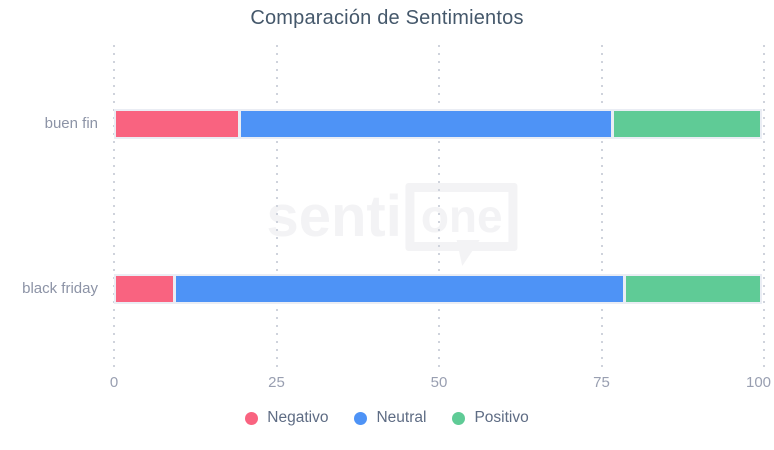 This screenshot has width=774, height=450. What do you see at coordinates (693, 289) in the screenshot?
I see `bar-segment-positivo-black-friday` at bounding box center [693, 289].